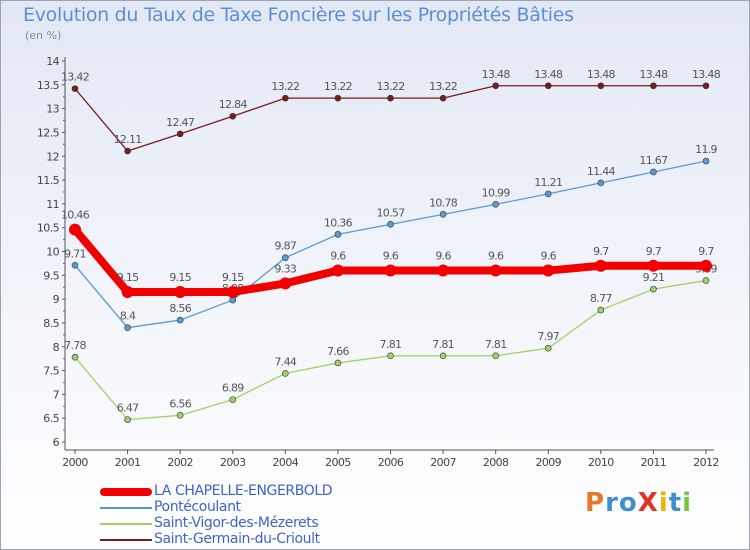  What do you see at coordinates (52, 109) in the screenshot?
I see `y-tick-label: 13` at bounding box center [52, 109].